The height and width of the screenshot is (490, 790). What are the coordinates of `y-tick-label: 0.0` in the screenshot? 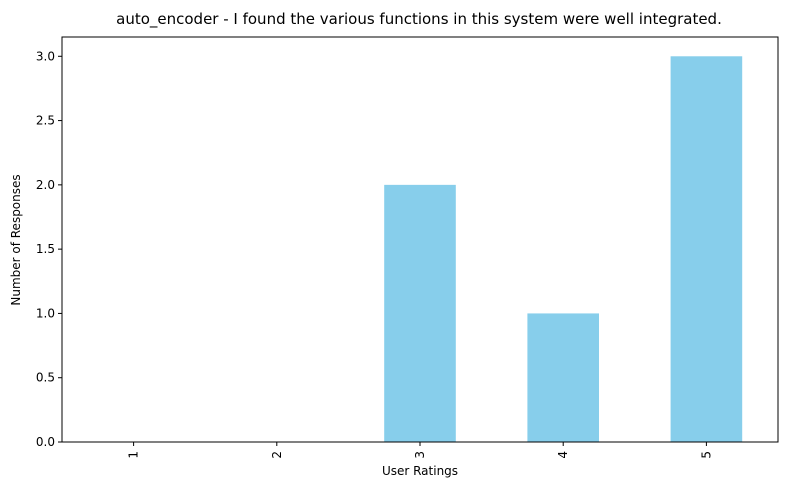 It's located at (45, 442).